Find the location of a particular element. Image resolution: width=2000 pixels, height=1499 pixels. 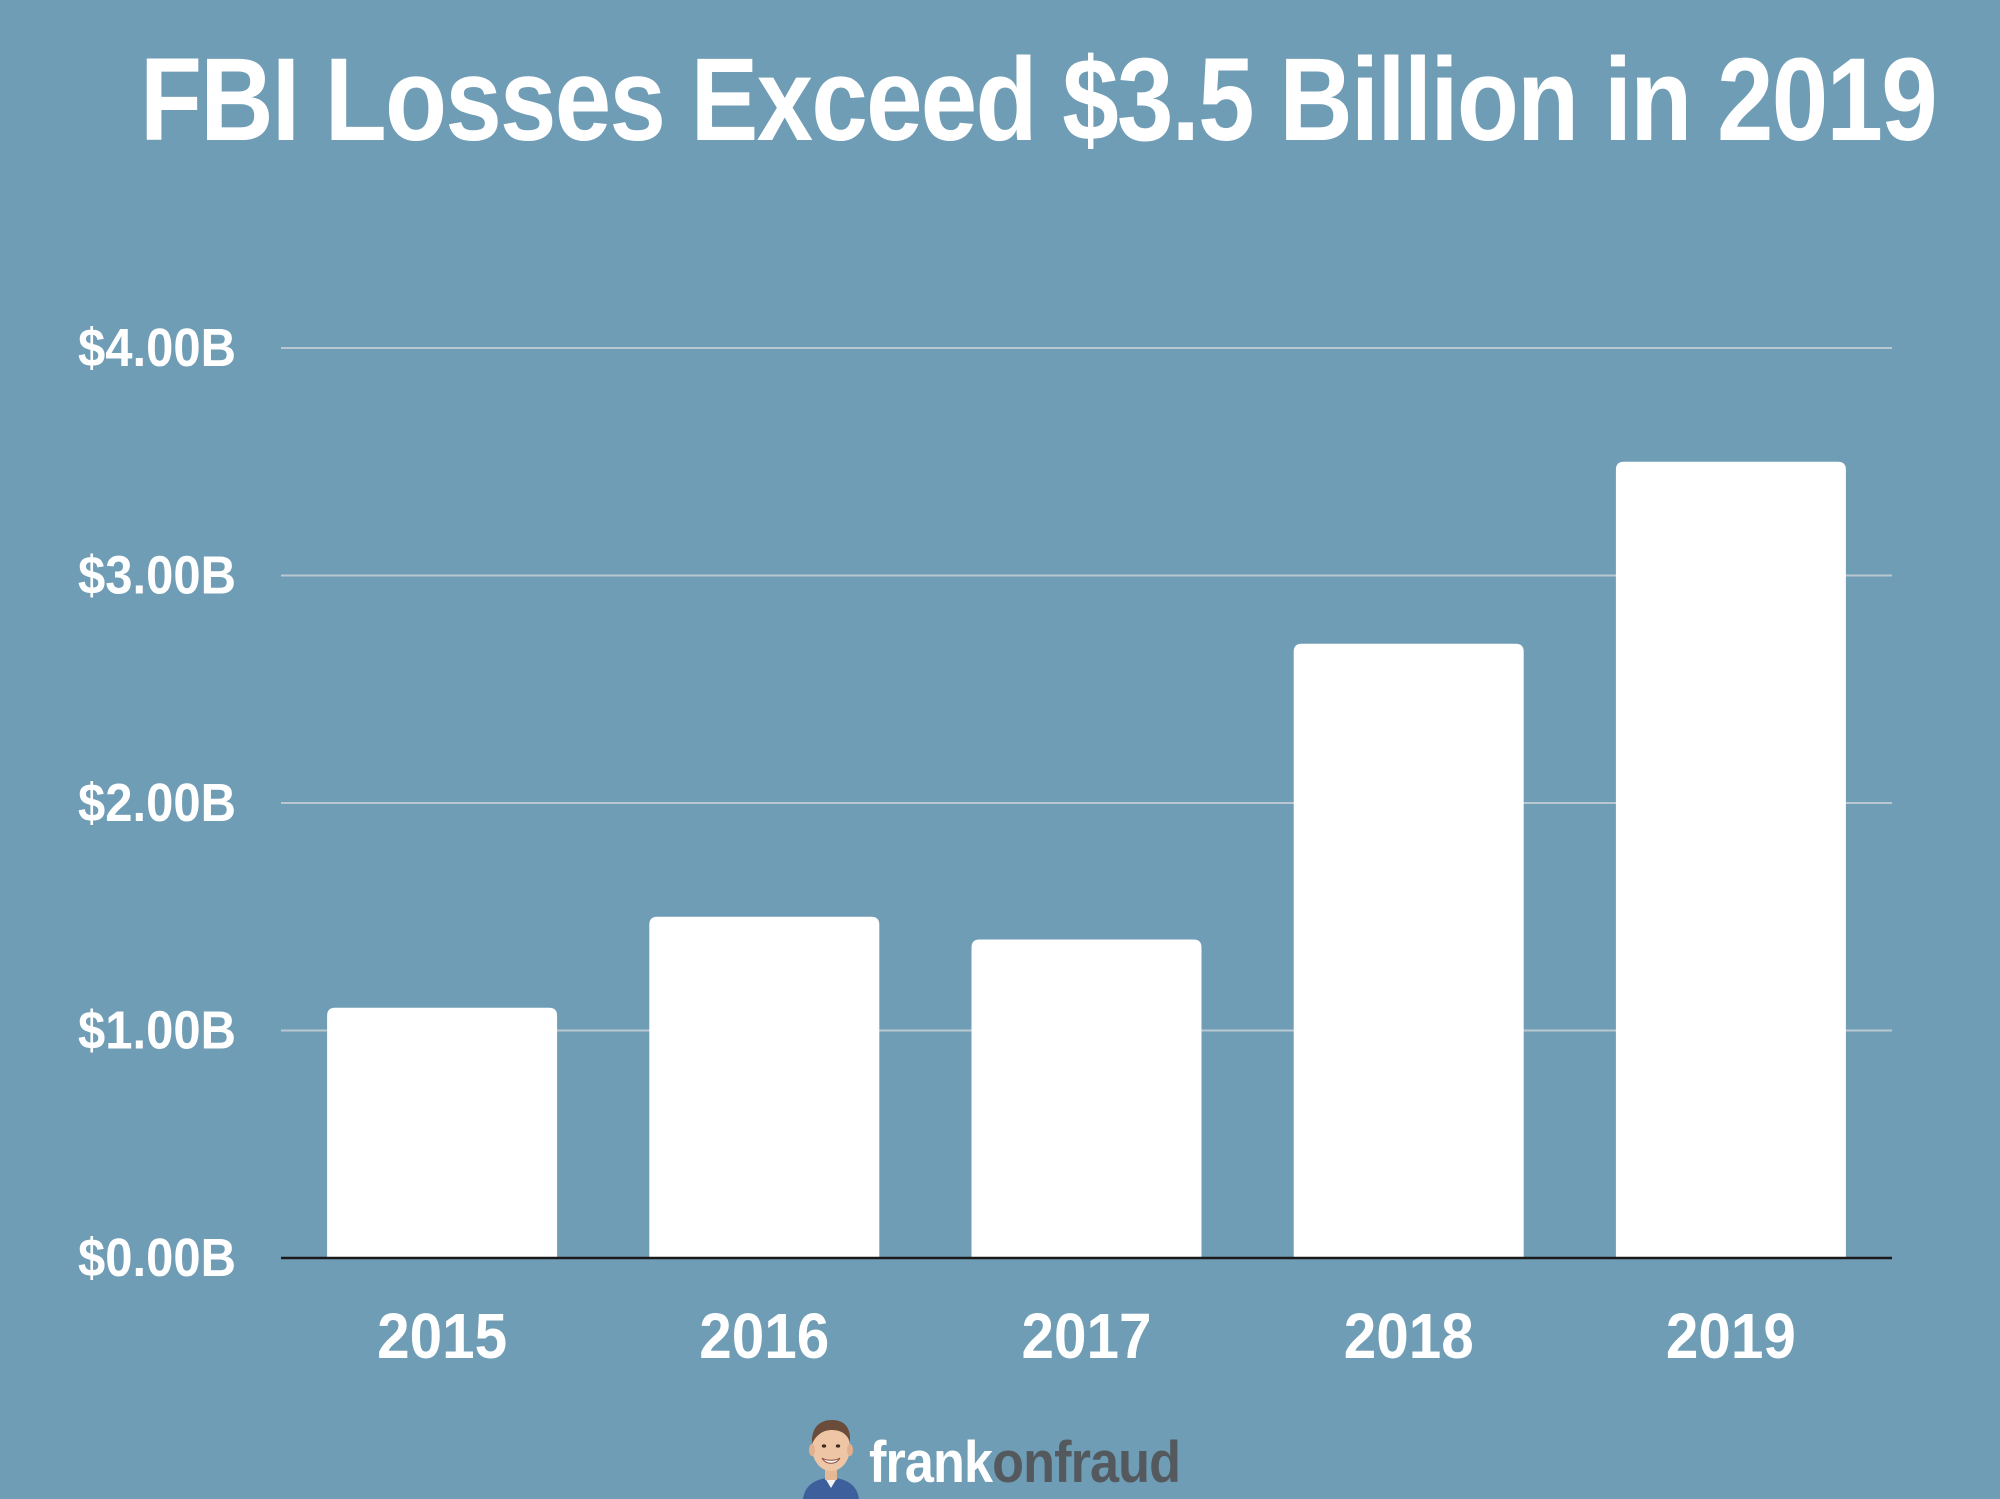

bar-2019 is located at coordinates (1730, 859).